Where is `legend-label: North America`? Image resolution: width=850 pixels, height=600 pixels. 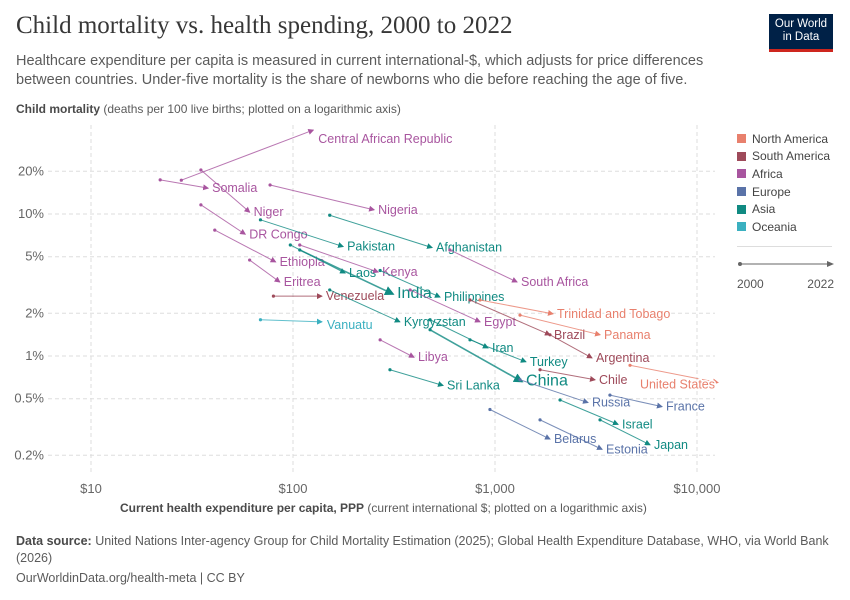
legend-label: North America is located at coordinates (790, 138).